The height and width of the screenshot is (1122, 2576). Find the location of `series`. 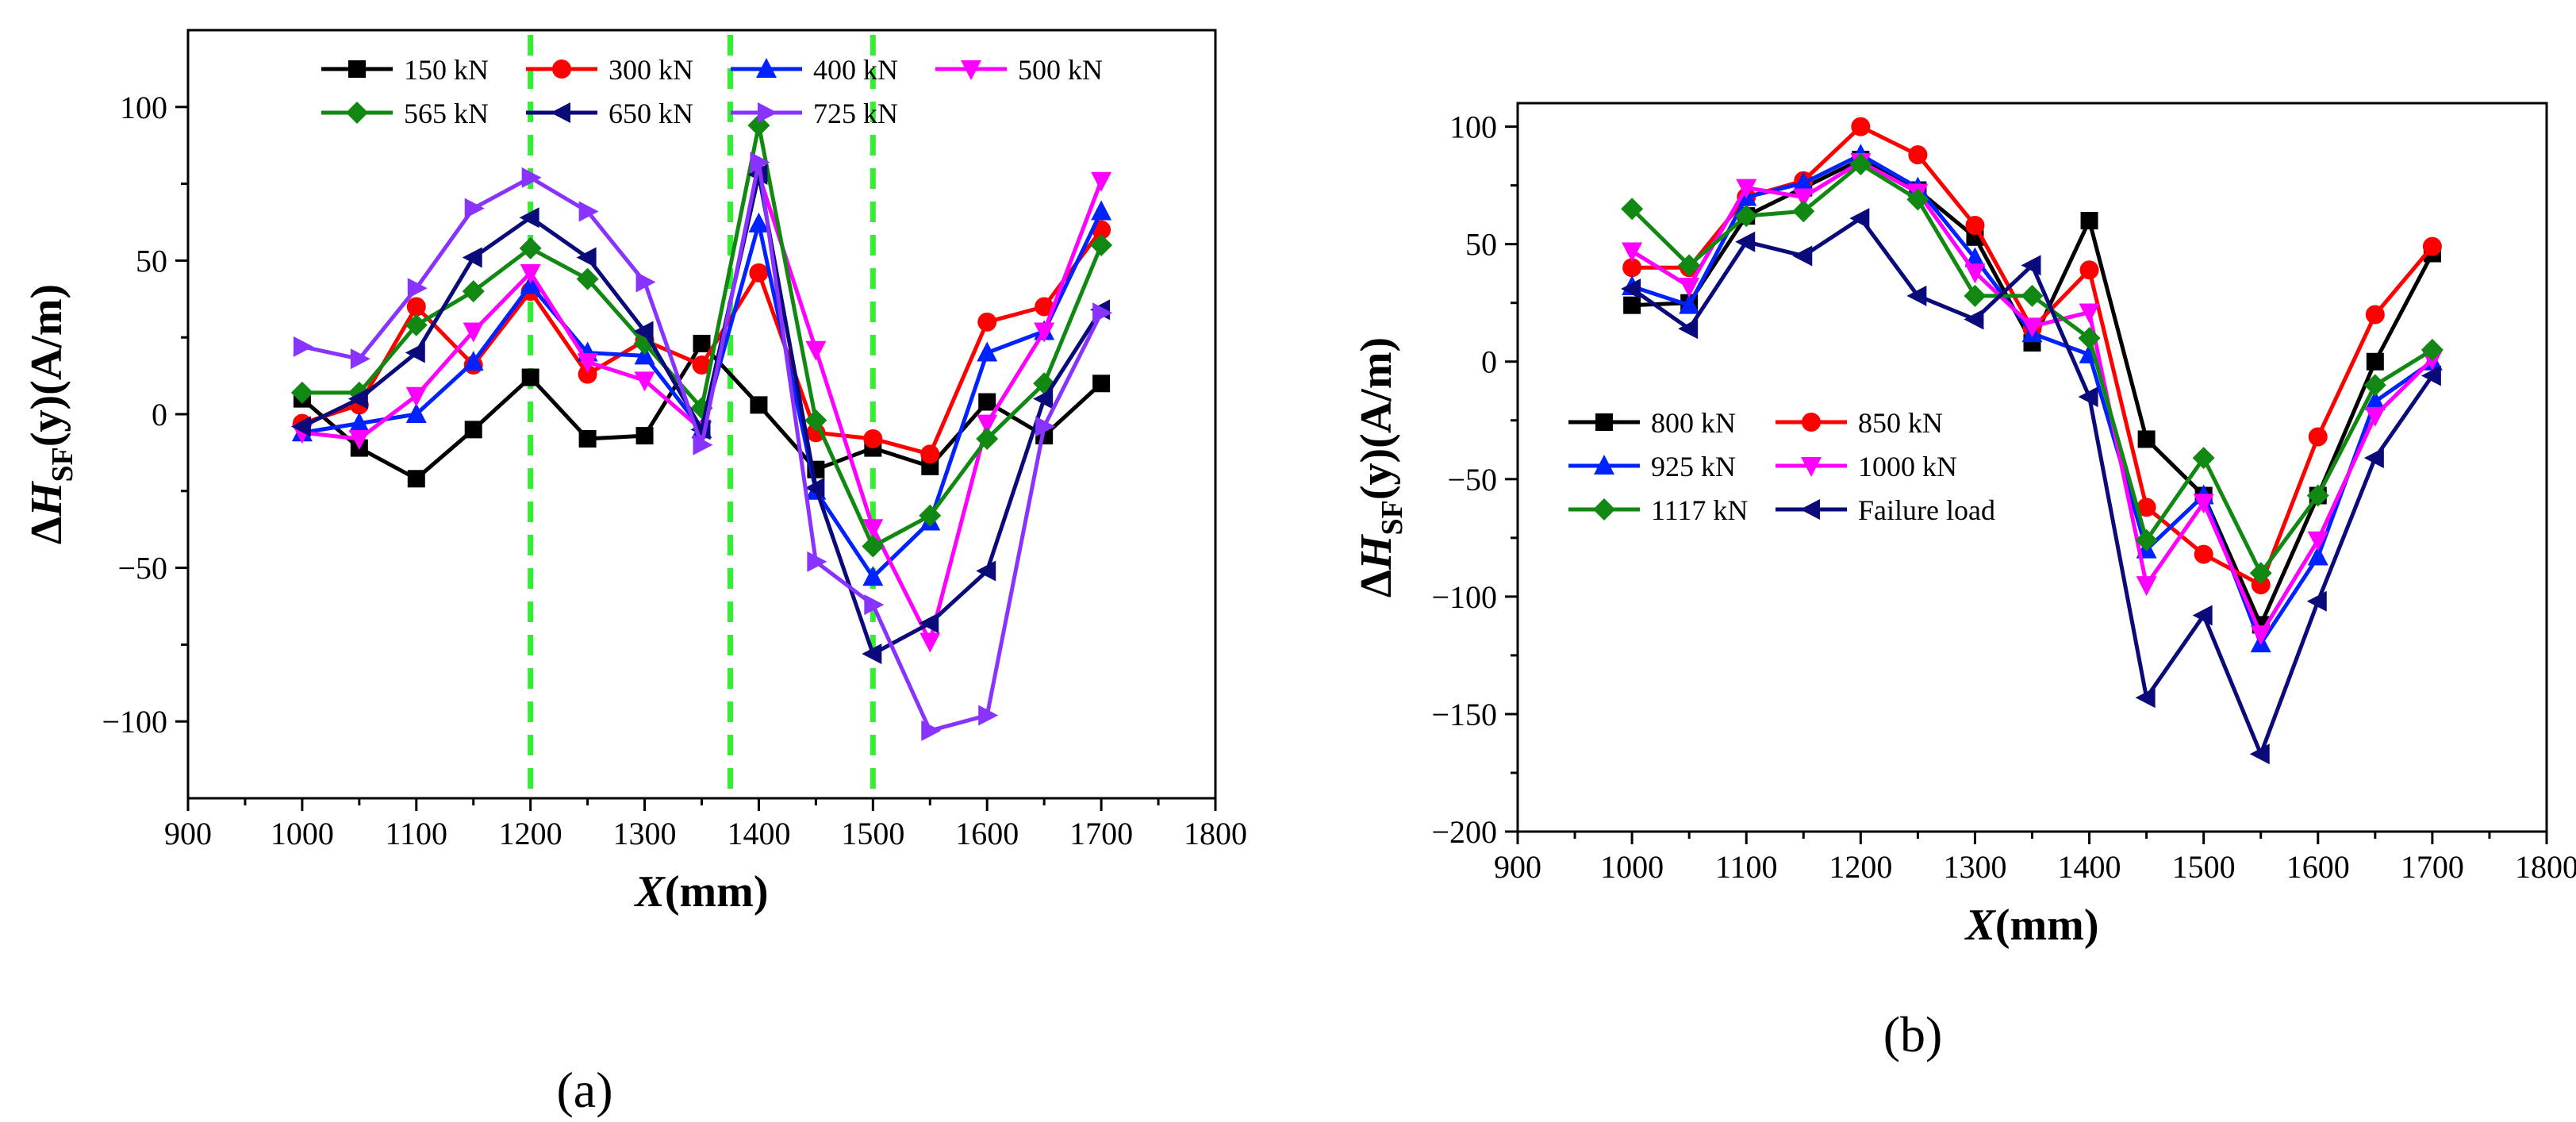

series is located at coordinates (701, 342).